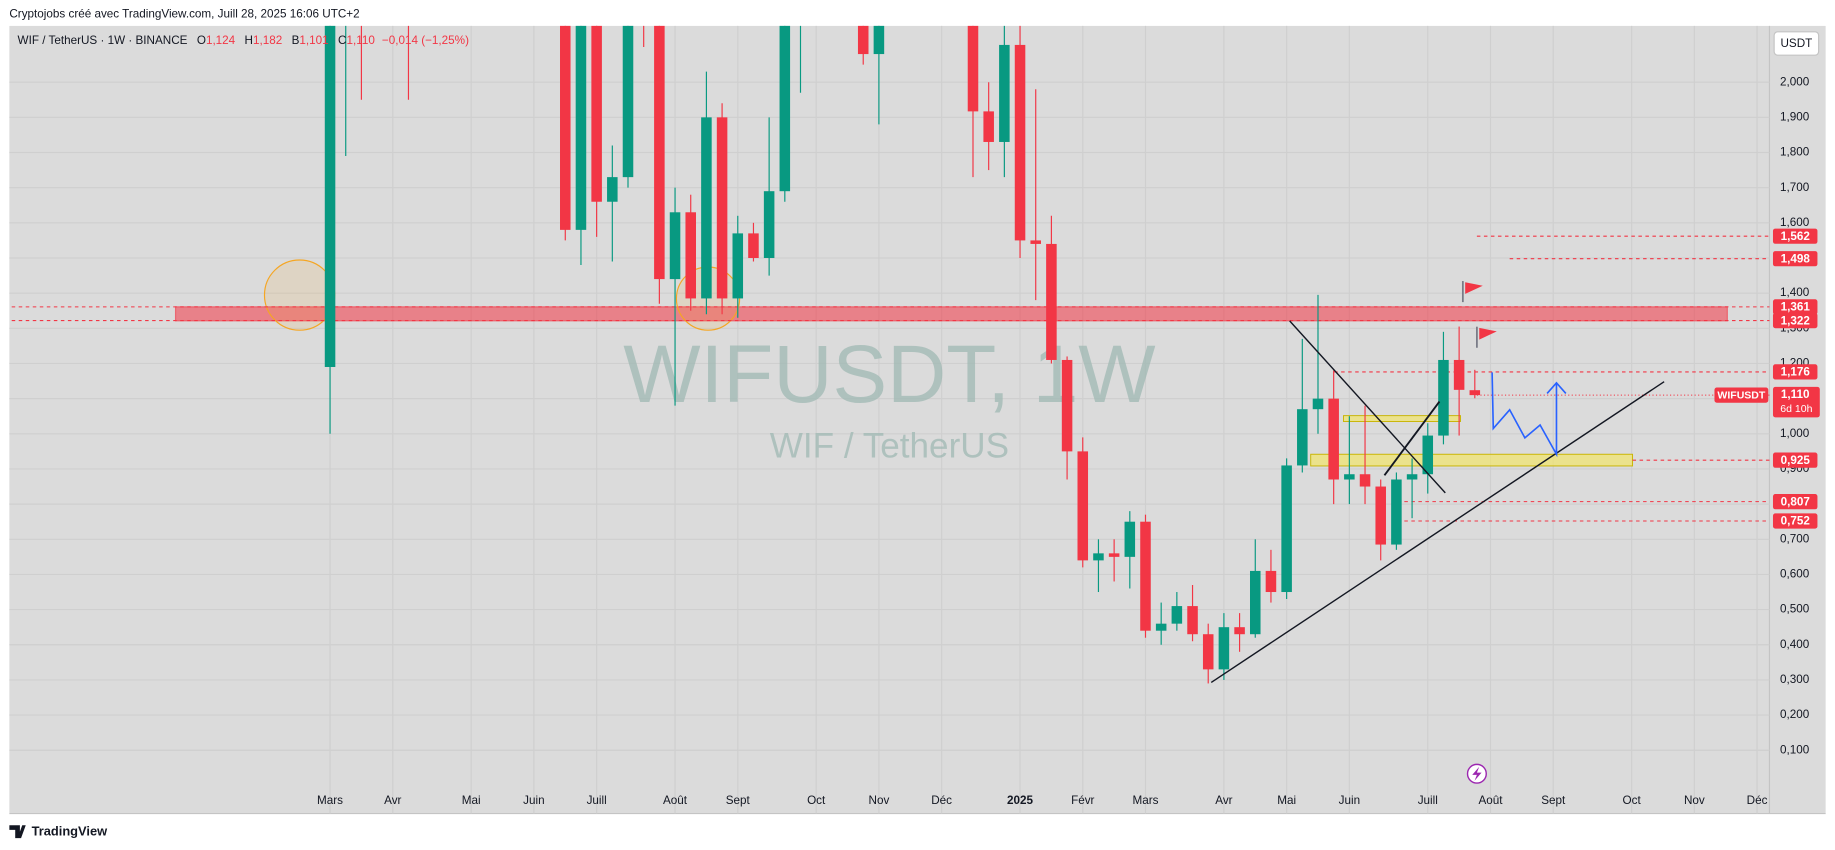 The width and height of the screenshot is (1835, 850). I want to click on level-label: 1,322, so click(1796, 320).